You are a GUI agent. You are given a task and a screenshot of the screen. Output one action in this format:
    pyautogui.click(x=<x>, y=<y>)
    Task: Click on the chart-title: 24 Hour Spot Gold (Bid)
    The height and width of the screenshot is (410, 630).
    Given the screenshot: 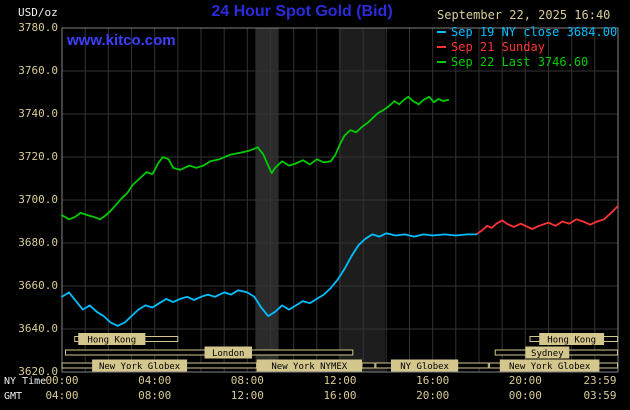 What is the action you would take?
    pyautogui.click(x=302, y=11)
    